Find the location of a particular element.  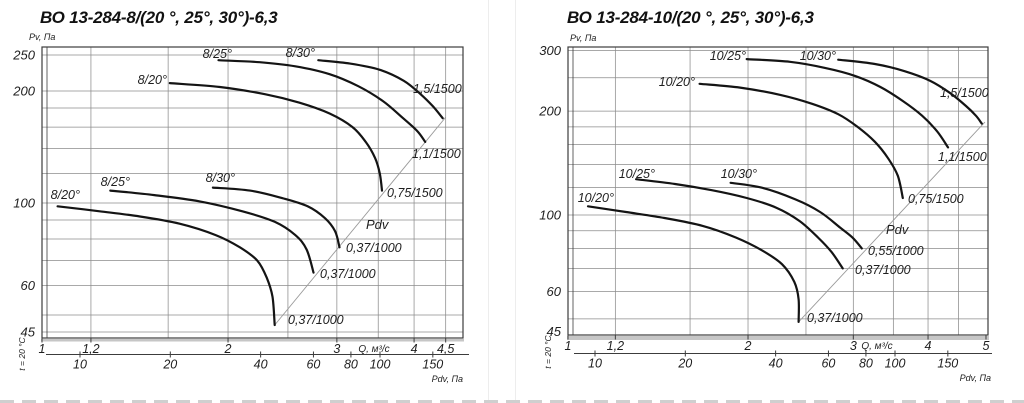

curve-label-10/20° 1000rpm: 10/20° is located at coordinates (596, 198).